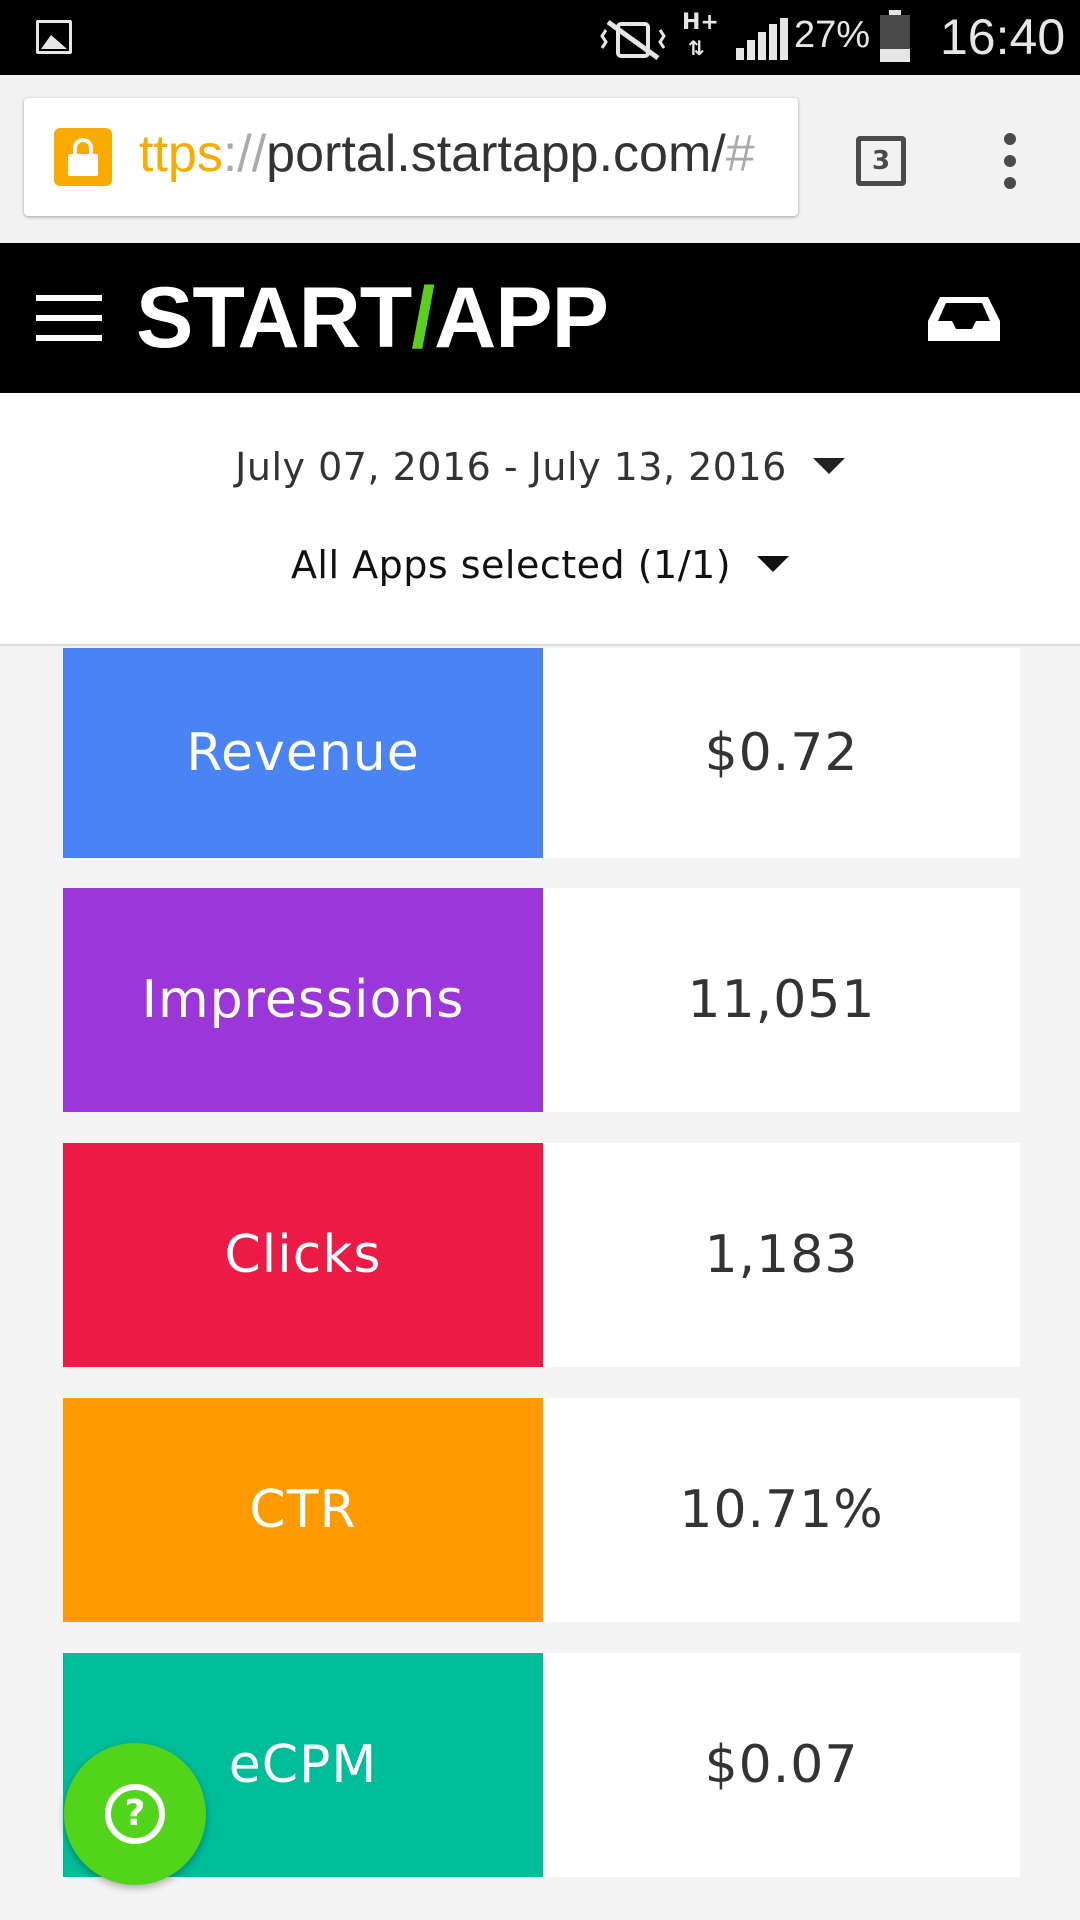 This screenshot has width=1080, height=1920. I want to click on stat-revenue: Revenue $0.72, so click(541, 753).